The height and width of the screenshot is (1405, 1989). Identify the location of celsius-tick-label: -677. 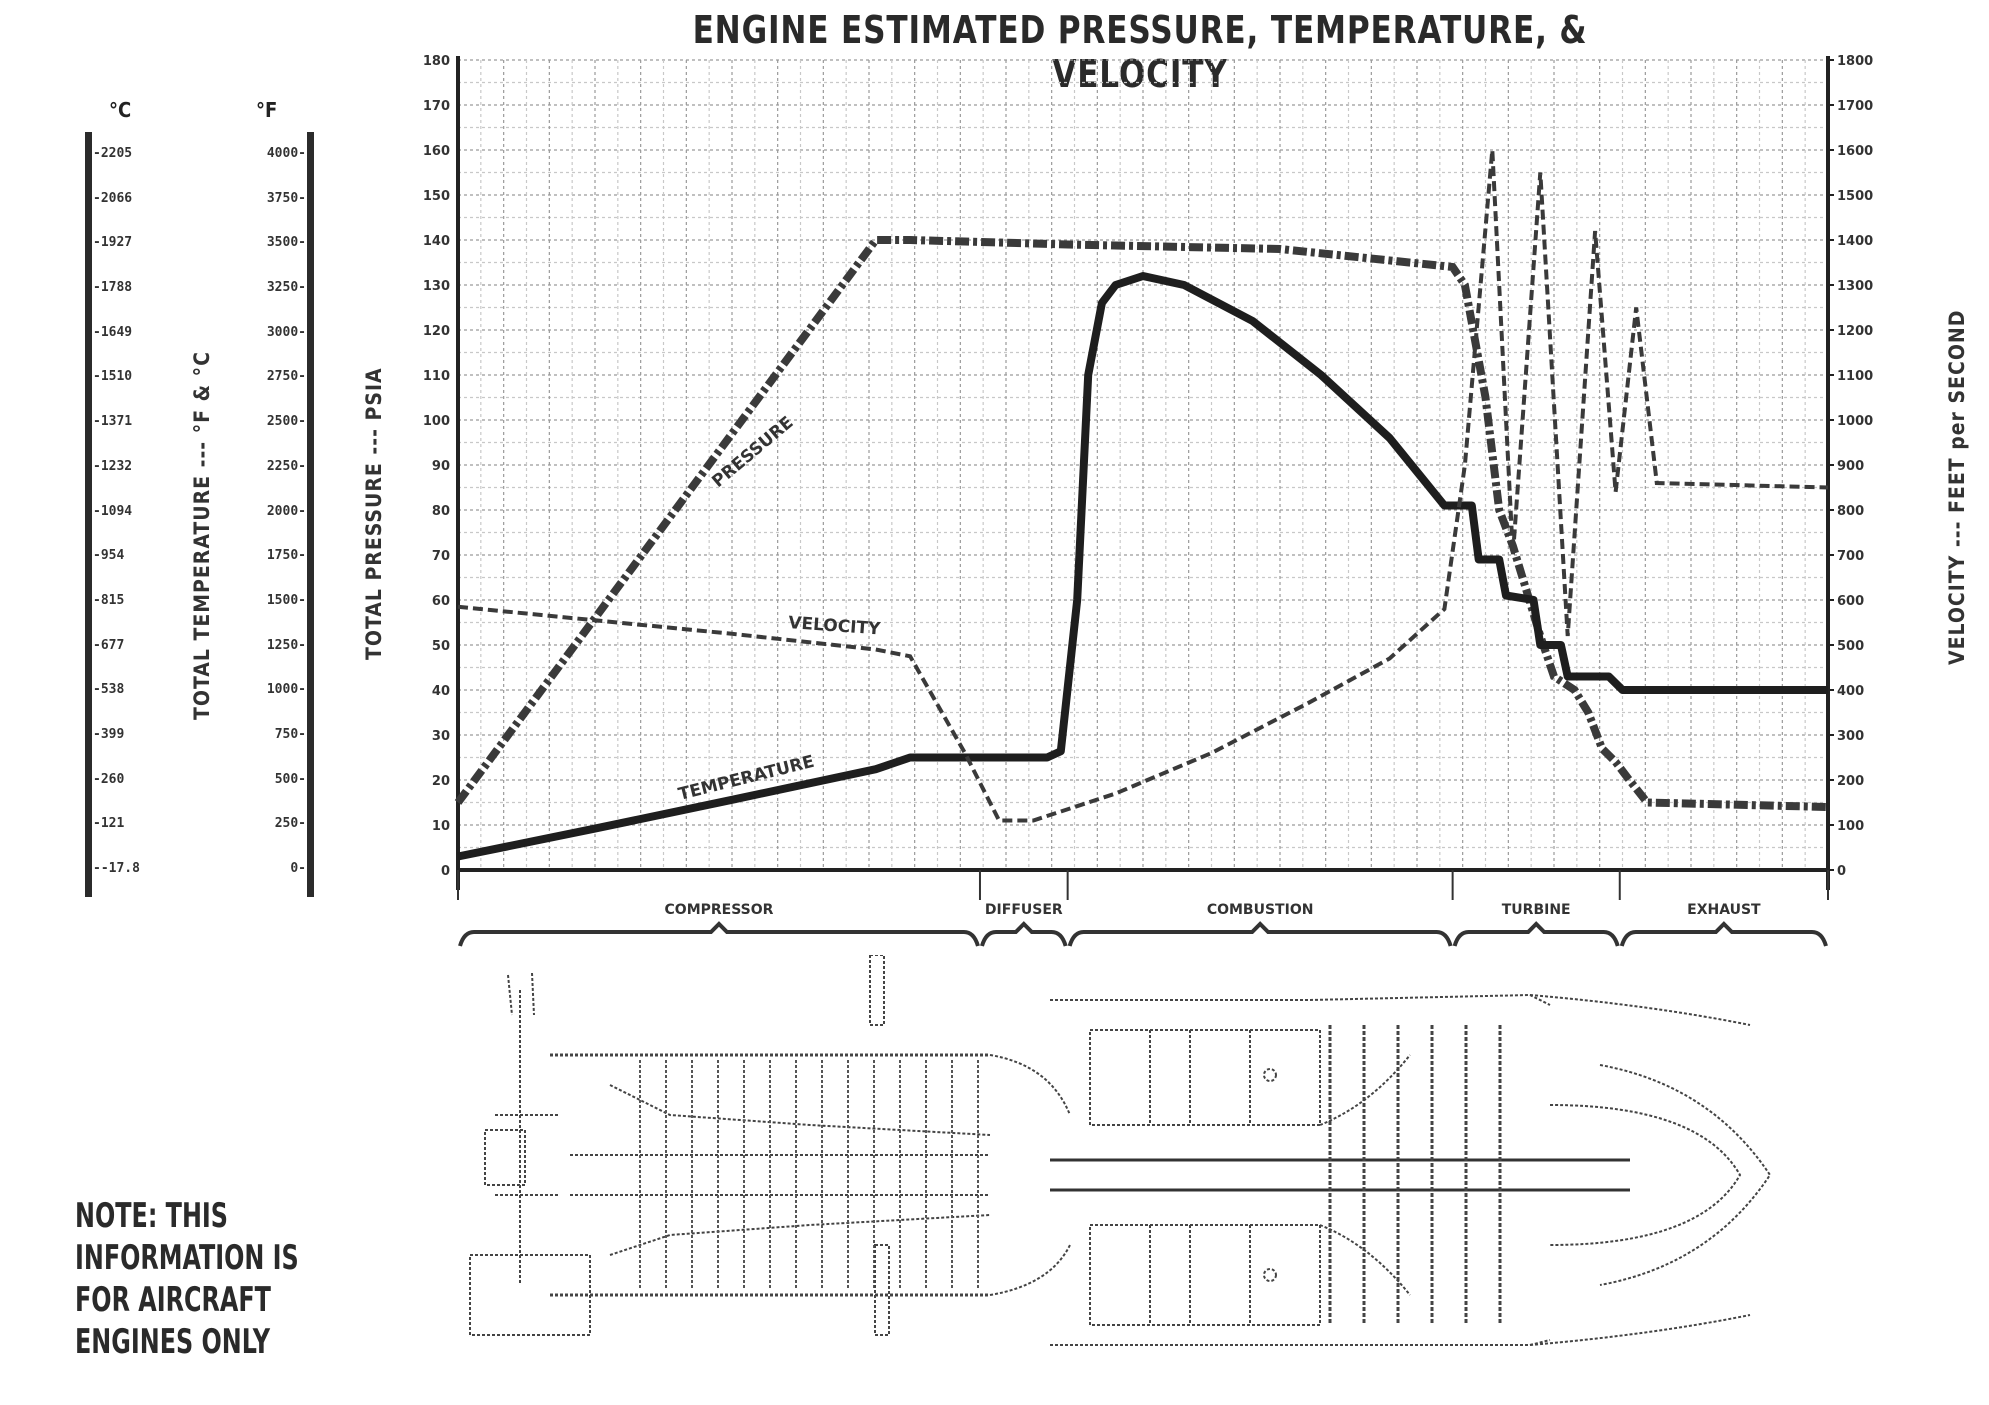
(109, 645).